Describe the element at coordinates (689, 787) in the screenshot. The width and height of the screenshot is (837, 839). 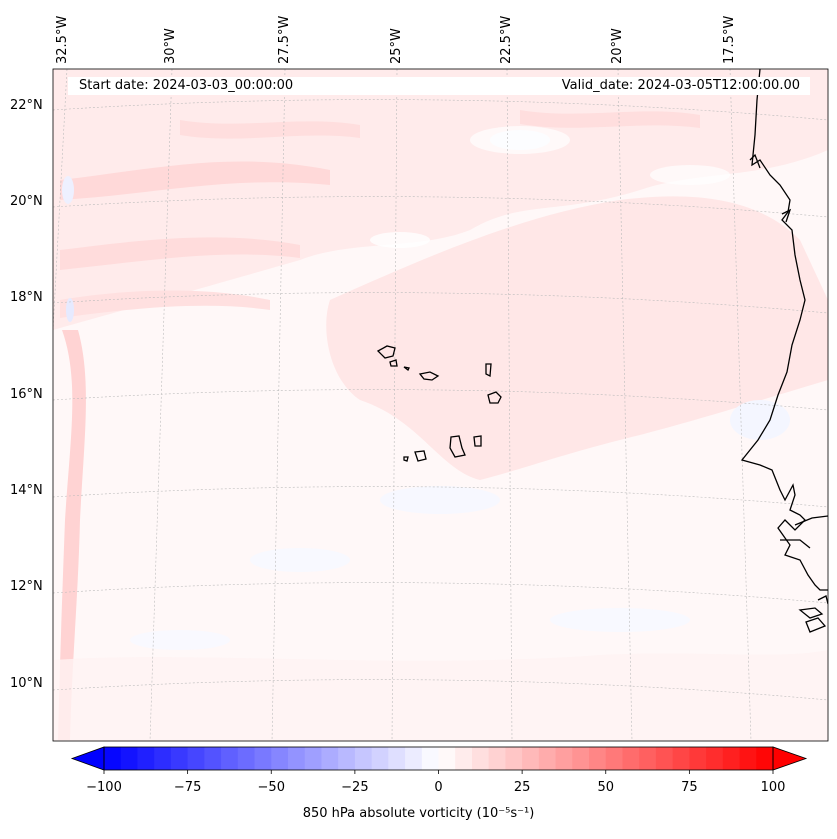
I see `colorbar-tick-label: 75` at that location.